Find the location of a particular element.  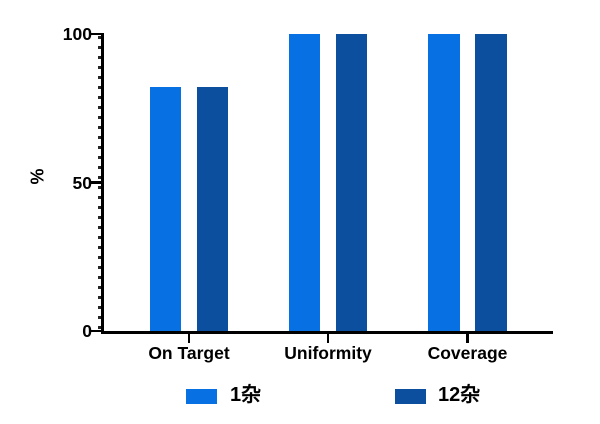

legend-label-series2: 12杂 is located at coordinates (459, 395).